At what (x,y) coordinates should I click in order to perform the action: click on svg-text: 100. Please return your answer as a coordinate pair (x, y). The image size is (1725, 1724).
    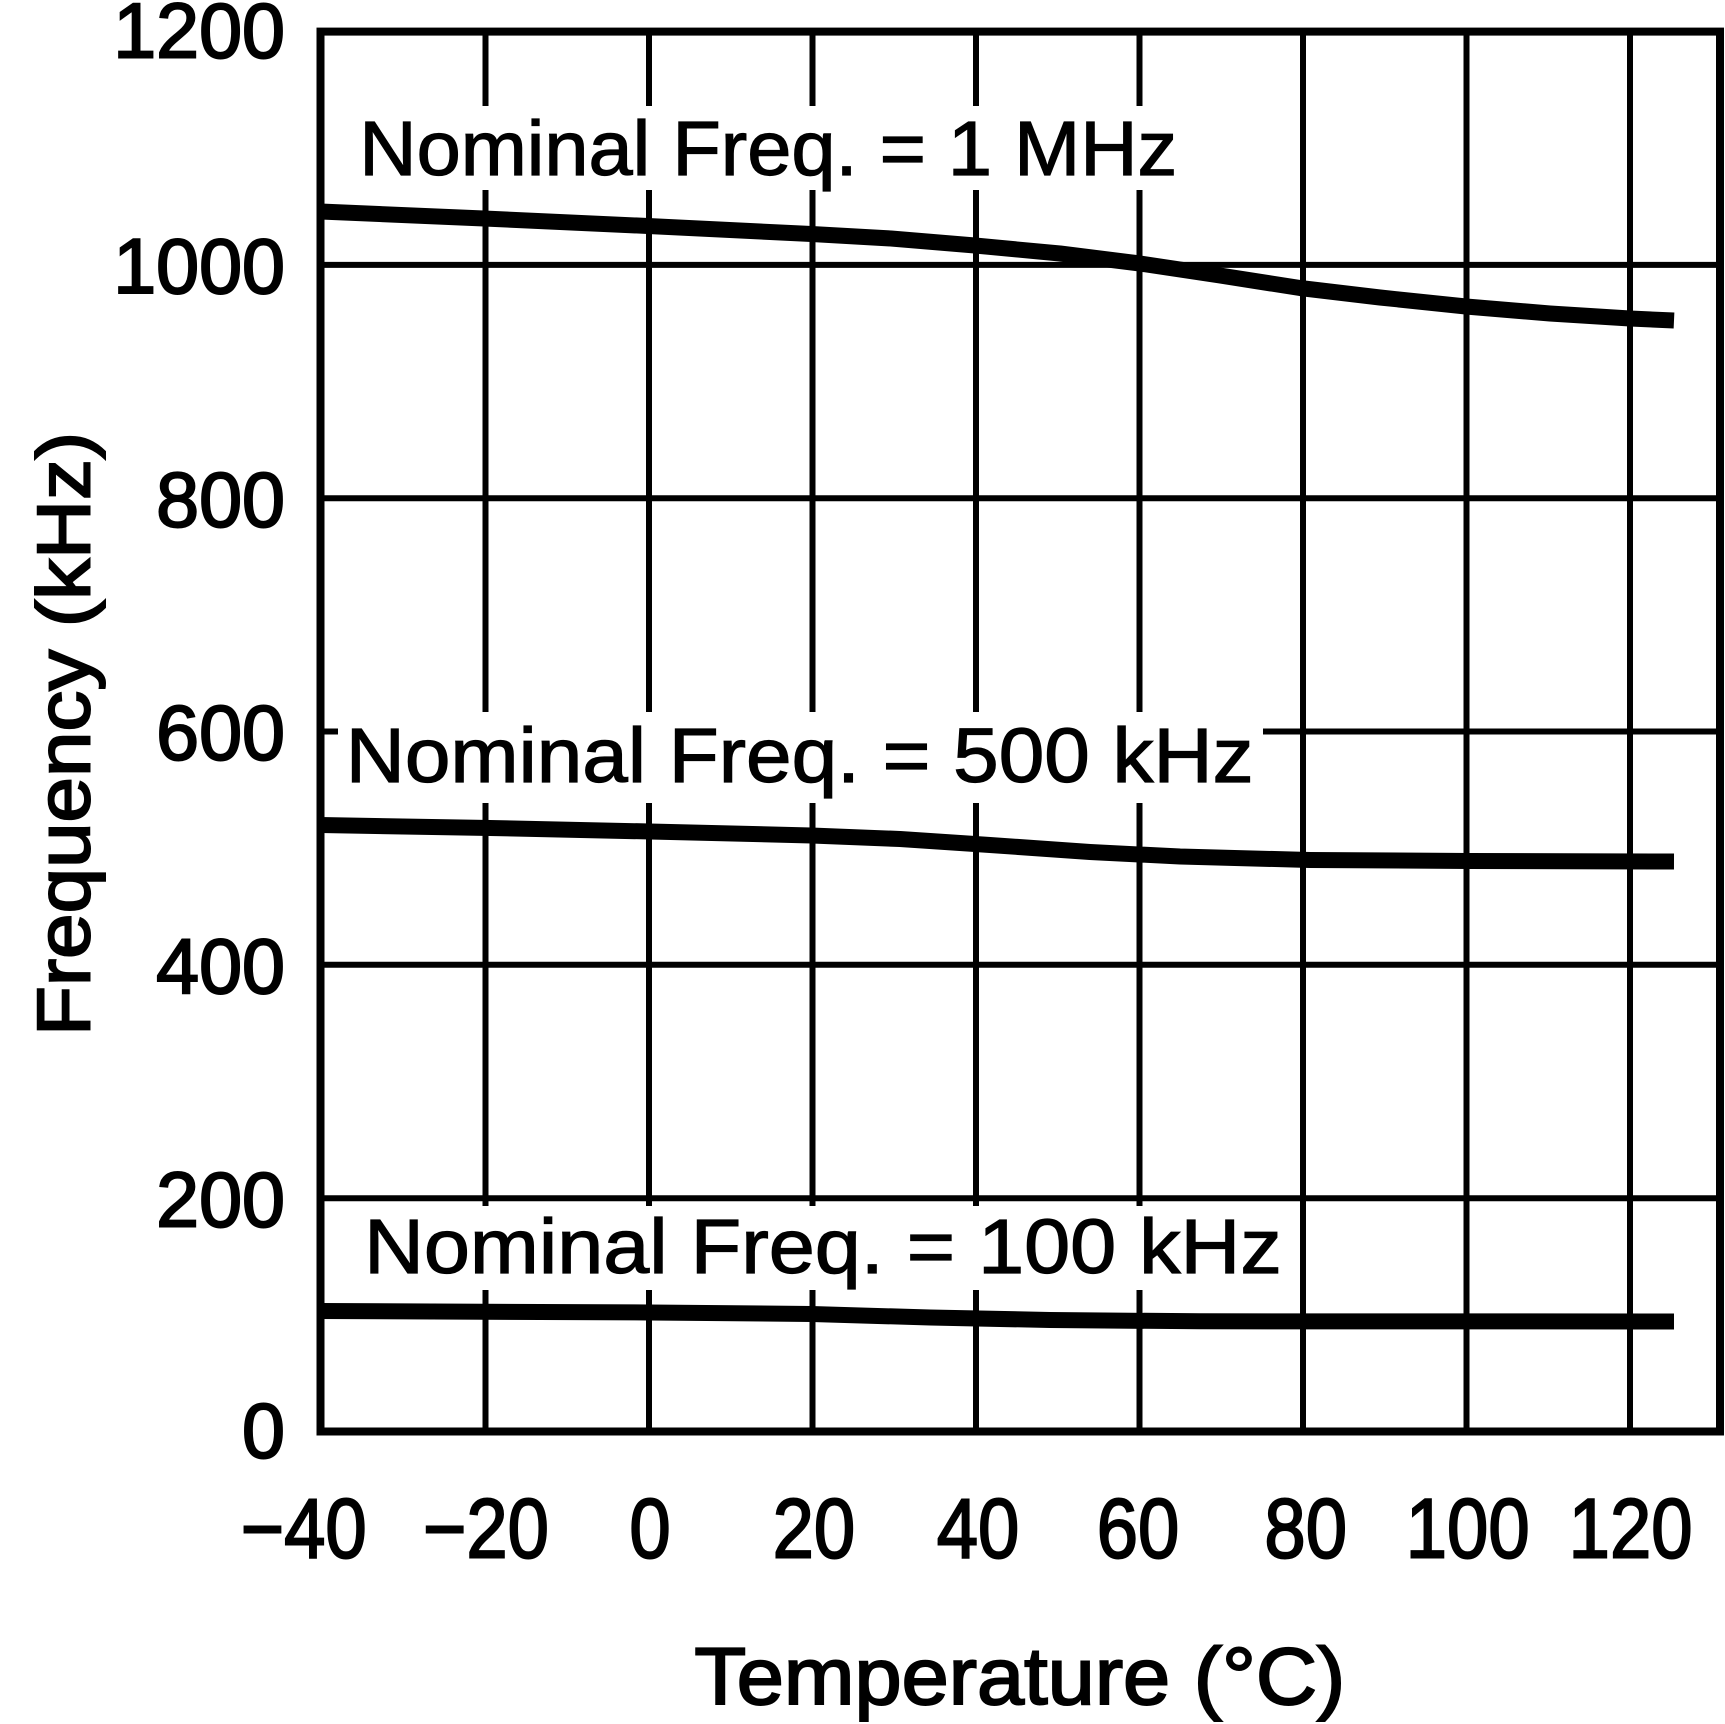
    Looking at the image, I should click on (1468, 1528).